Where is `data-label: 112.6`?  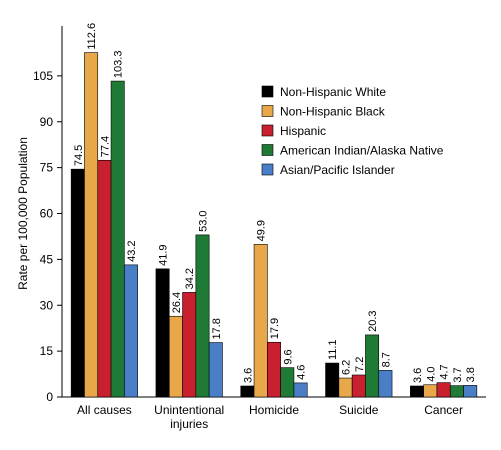 data-label: 112.6 is located at coordinates (92, 36).